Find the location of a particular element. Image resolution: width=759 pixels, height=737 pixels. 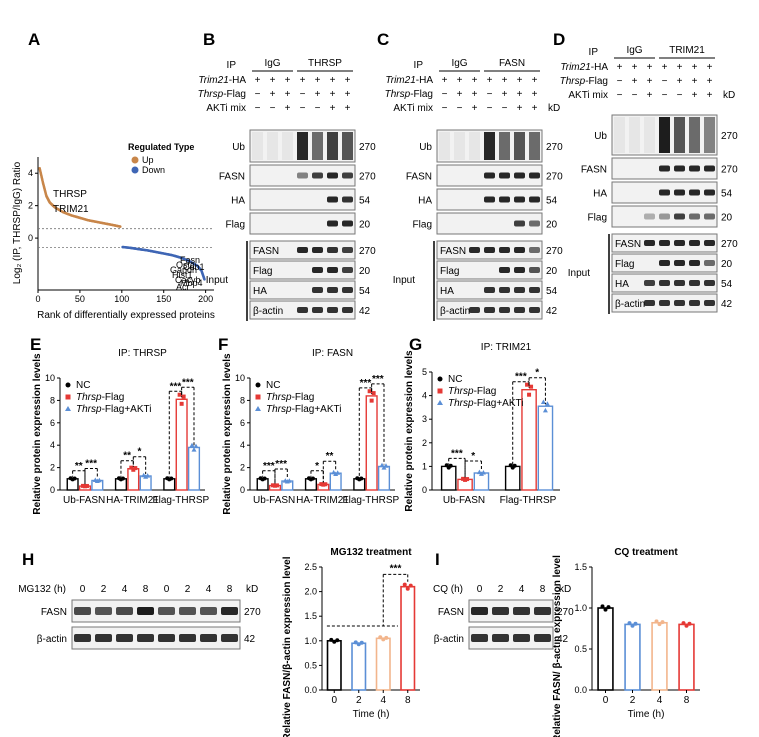

treatment-row-label: AKTi mix is located at coordinates (413, 108).